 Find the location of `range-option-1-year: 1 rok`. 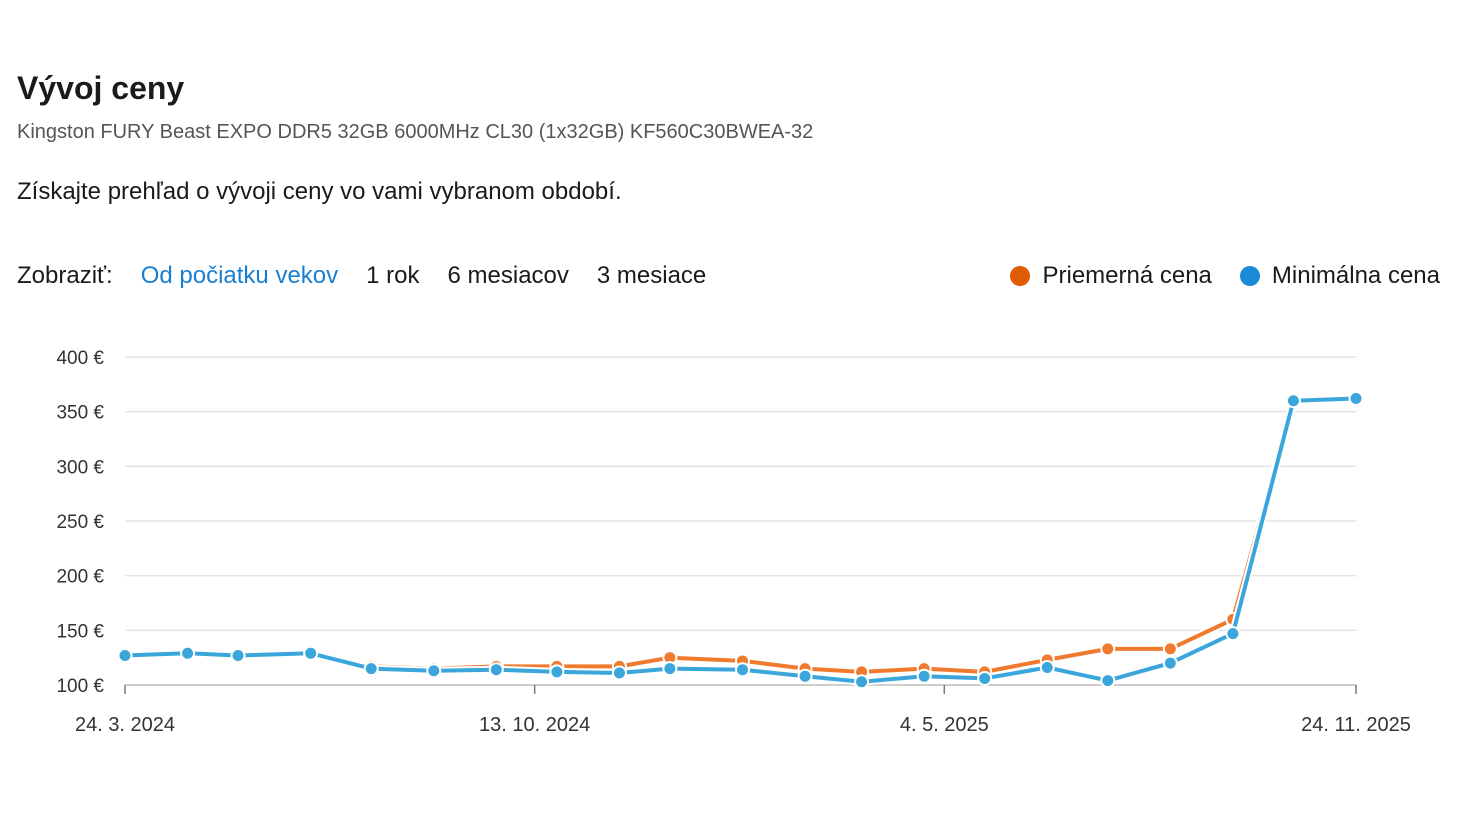

range-option-1-year: 1 rok is located at coordinates (393, 275).